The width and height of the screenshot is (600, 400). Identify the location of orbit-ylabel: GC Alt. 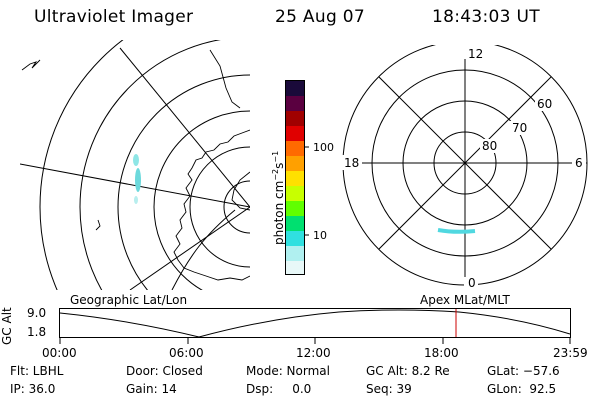
(7, 326).